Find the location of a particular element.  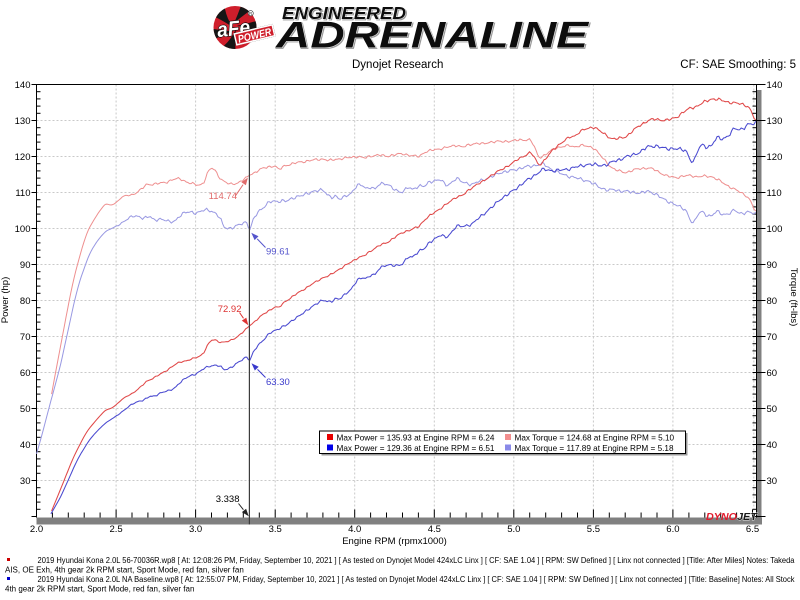

svg-text: 2.0 is located at coordinates (36, 529).